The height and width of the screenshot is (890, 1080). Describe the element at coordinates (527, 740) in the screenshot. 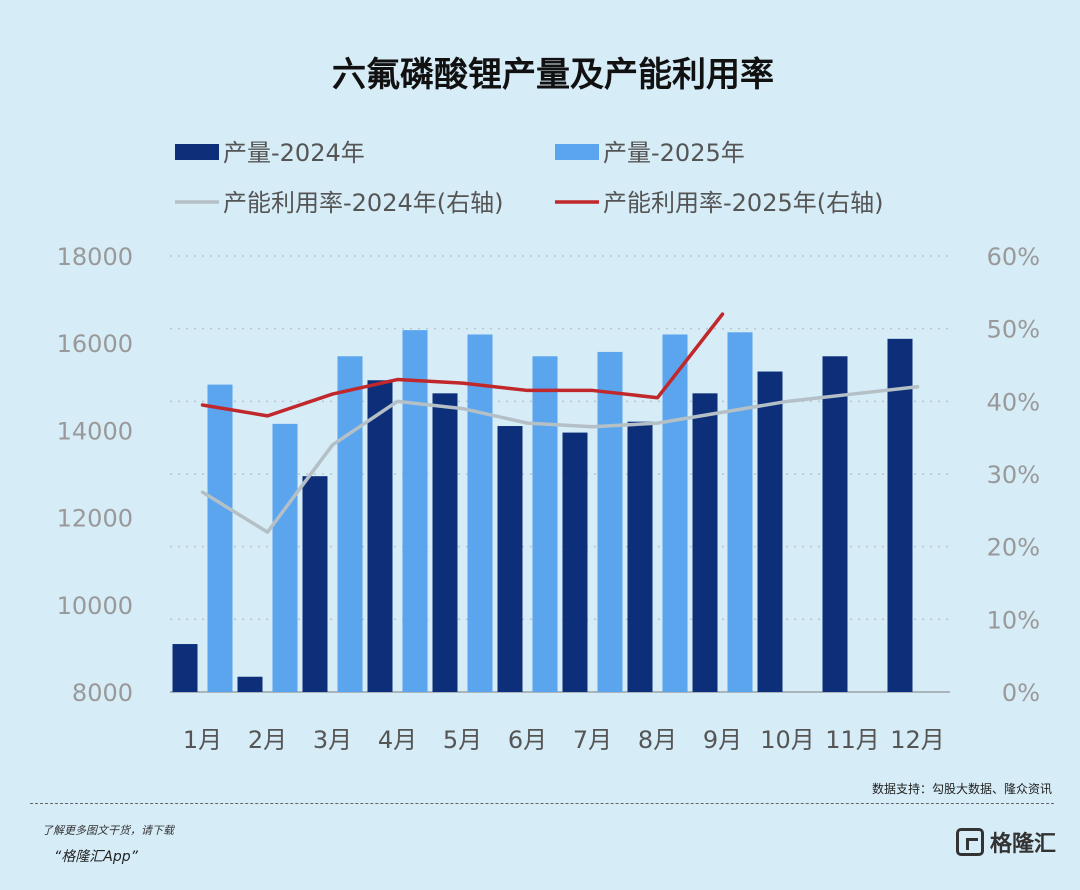

I see `x-tick-label: 6月` at that location.